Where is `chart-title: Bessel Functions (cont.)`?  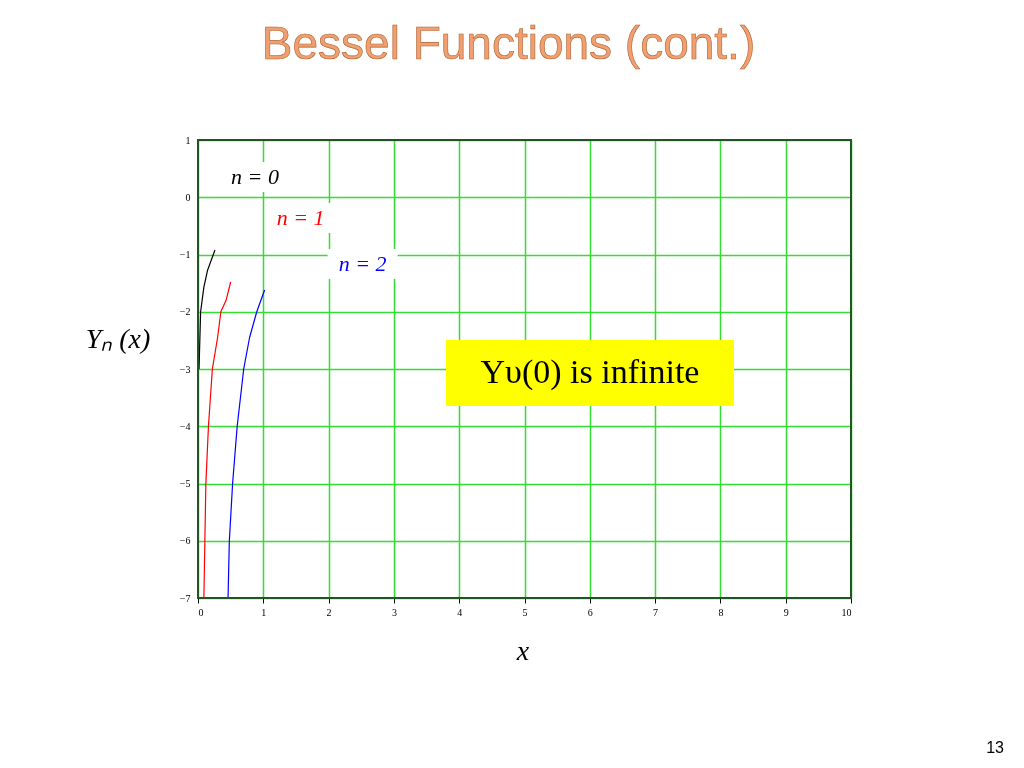
chart-title: Bessel Functions (cont.) is located at coordinates (508, 43).